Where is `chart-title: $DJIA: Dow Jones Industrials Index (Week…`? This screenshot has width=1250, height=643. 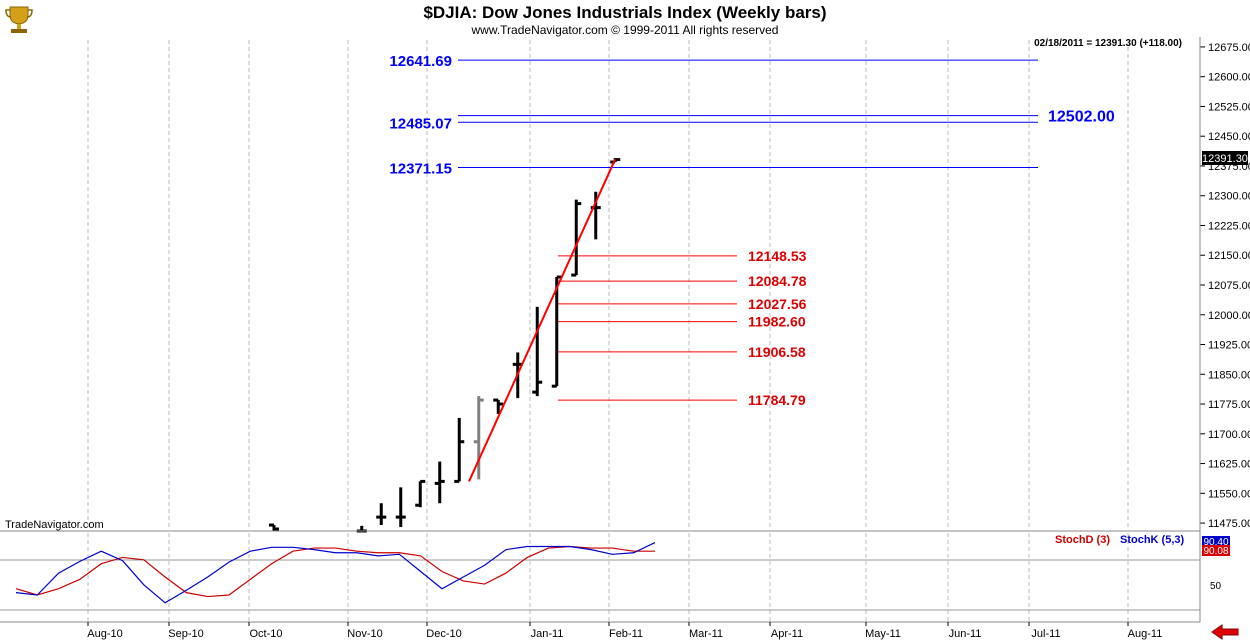
chart-title: $DJIA: Dow Jones Industrials Index (Week… is located at coordinates (624, 12).